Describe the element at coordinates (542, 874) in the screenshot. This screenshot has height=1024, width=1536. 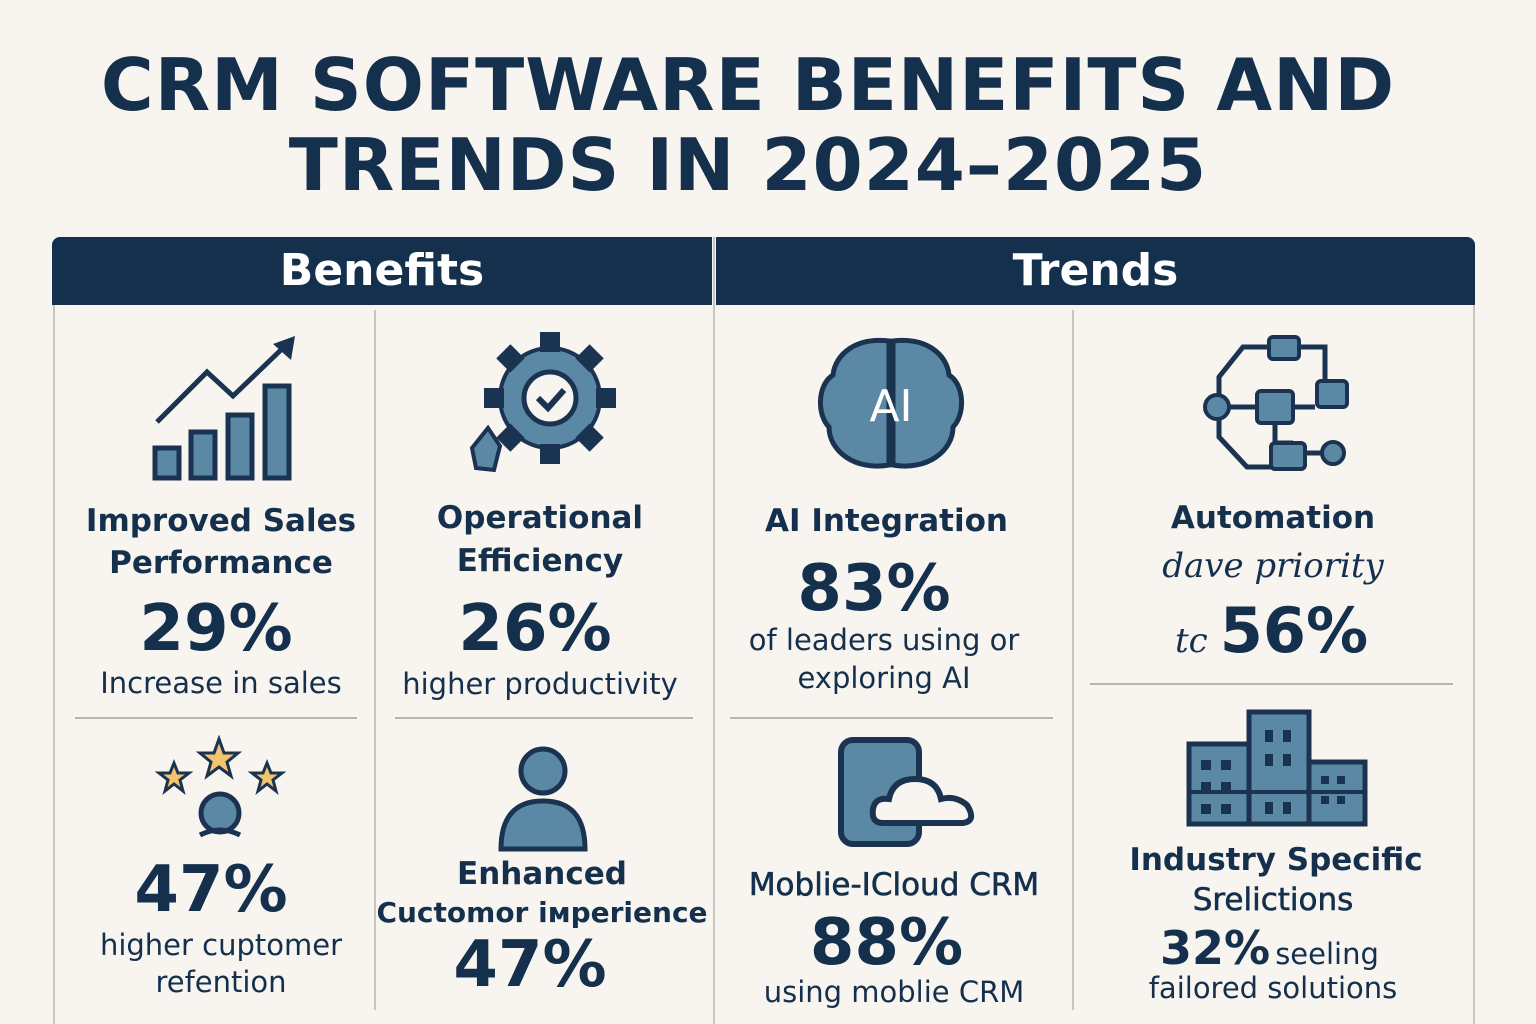
I see `benefit-label: Enhanced` at that location.